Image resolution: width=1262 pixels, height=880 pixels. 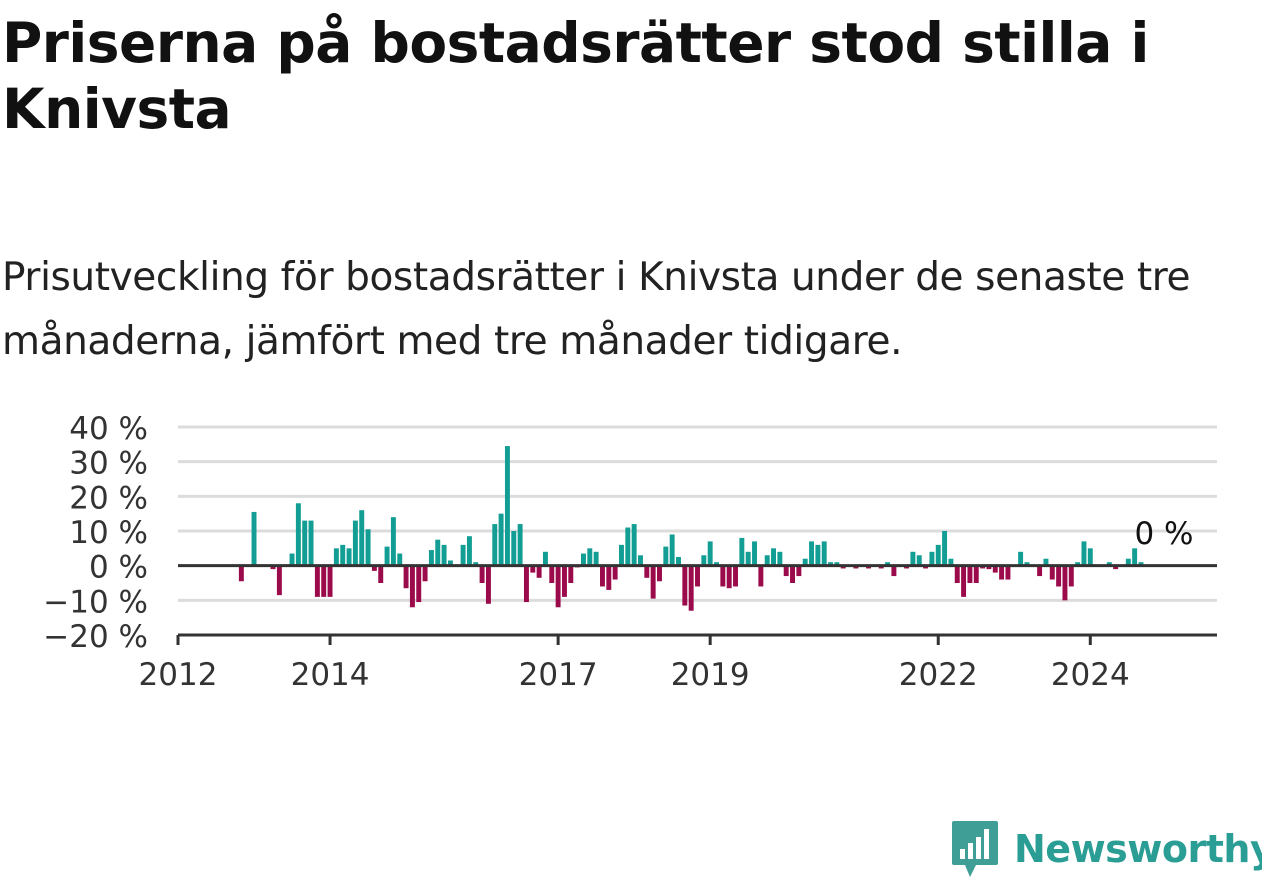 What do you see at coordinates (95, 637) in the screenshot?
I see `y-tick-label: −20 %` at bounding box center [95, 637].